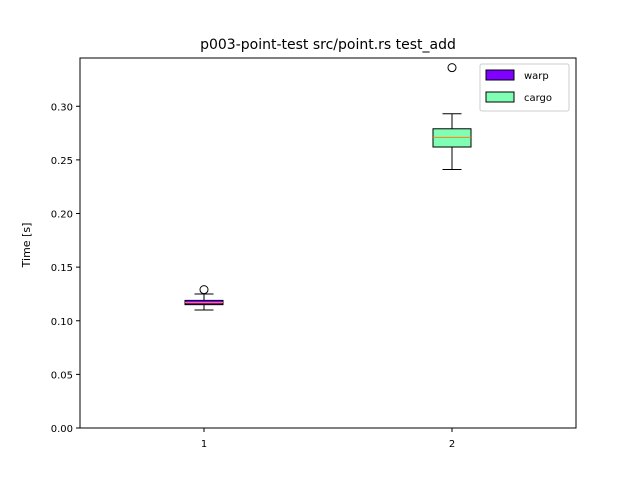 Image resolution: width=640 pixels, height=480 pixels. Describe the element at coordinates (452, 138) in the screenshot. I see `box-cargo` at that location.